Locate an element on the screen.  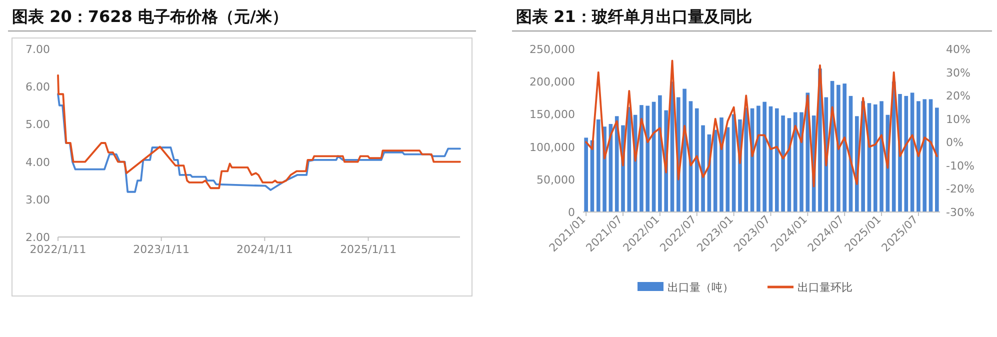
y-tick-label: 250,000 is located at coordinates (552, 49).